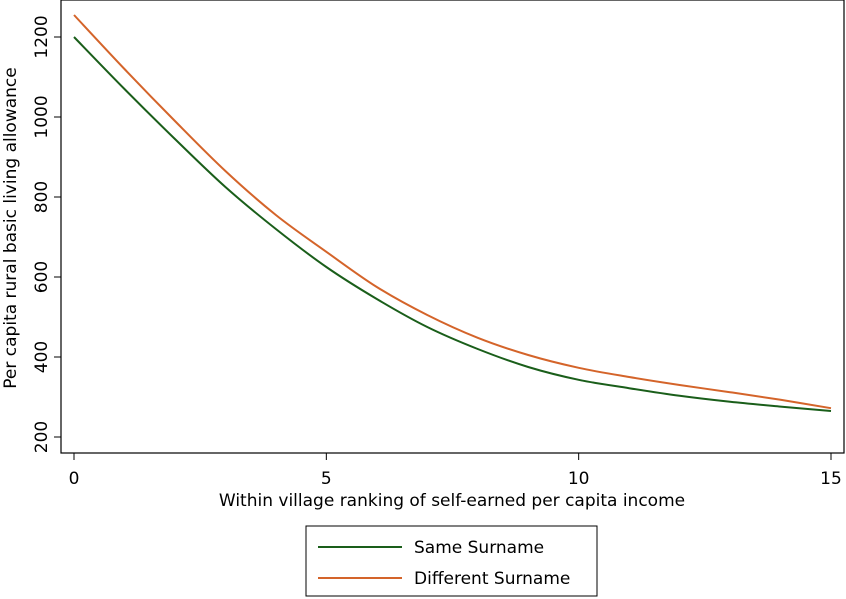 This screenshot has height=599, width=846. What do you see at coordinates (326, 479) in the screenshot?
I see `x-tick-label-1: 5` at bounding box center [326, 479].